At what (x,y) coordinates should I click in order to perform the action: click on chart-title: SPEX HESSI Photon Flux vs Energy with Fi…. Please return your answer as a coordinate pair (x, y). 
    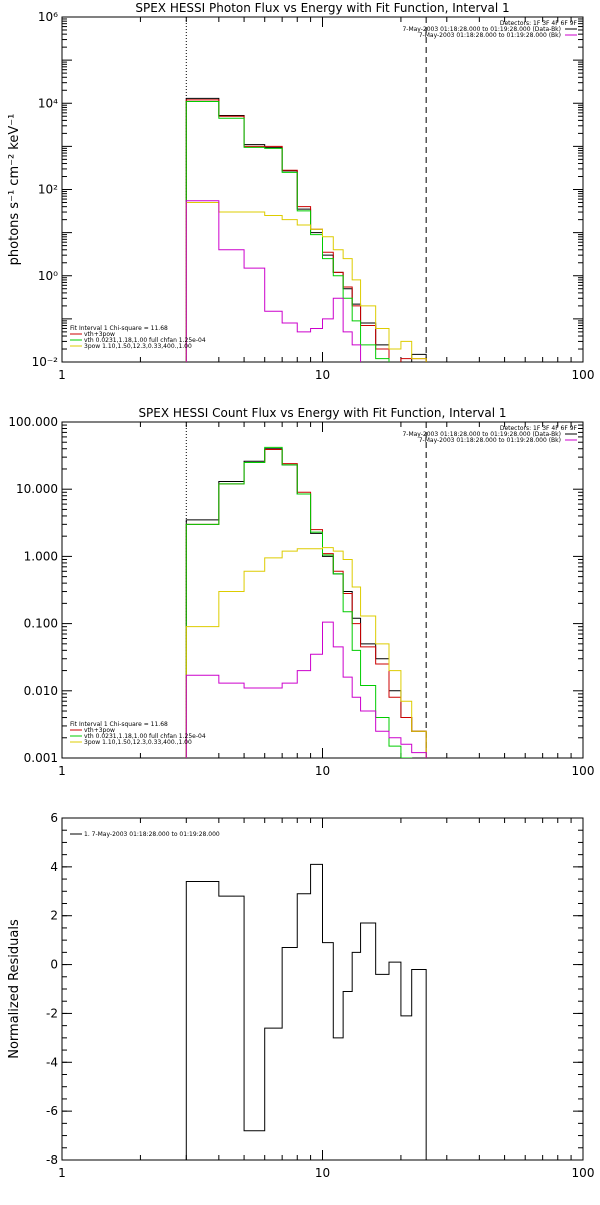
    Looking at the image, I should click on (322, 8).